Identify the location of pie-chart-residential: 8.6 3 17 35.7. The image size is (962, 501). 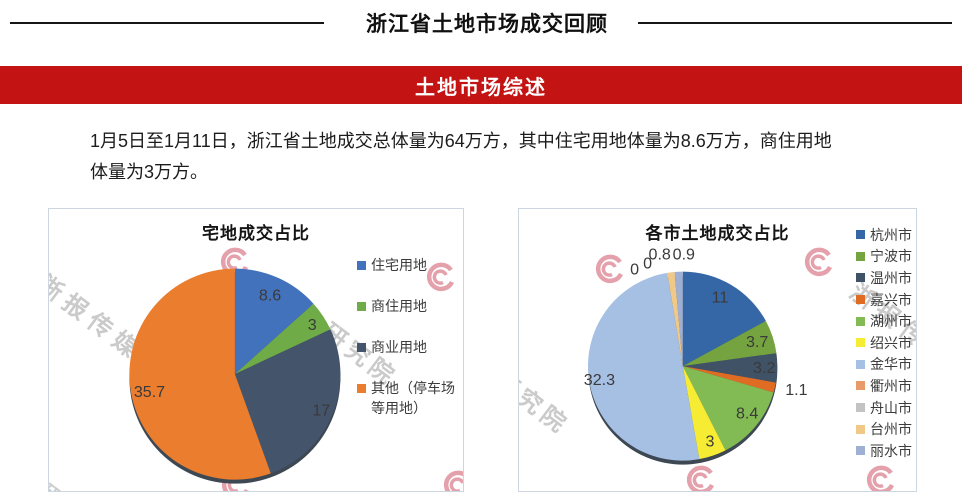
(235, 376).